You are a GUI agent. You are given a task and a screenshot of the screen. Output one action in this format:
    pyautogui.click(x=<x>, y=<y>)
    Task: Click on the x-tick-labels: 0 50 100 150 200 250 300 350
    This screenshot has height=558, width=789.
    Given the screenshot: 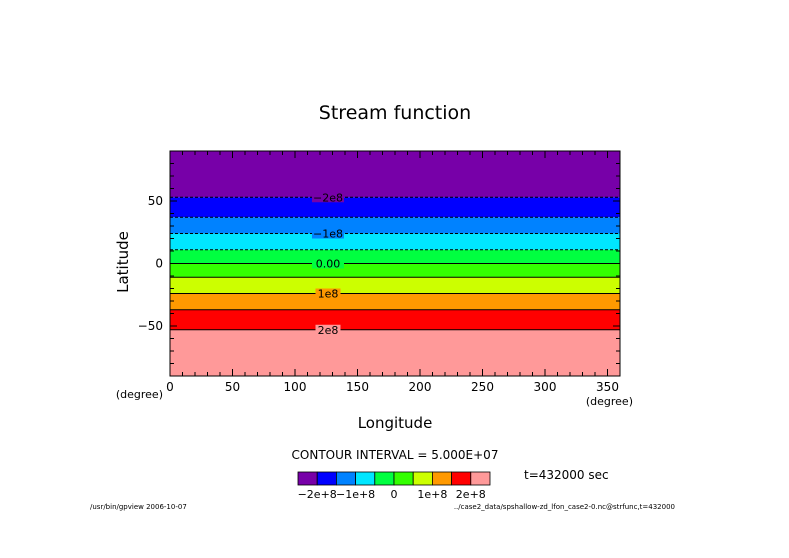 What is the action you would take?
    pyautogui.click(x=392, y=387)
    